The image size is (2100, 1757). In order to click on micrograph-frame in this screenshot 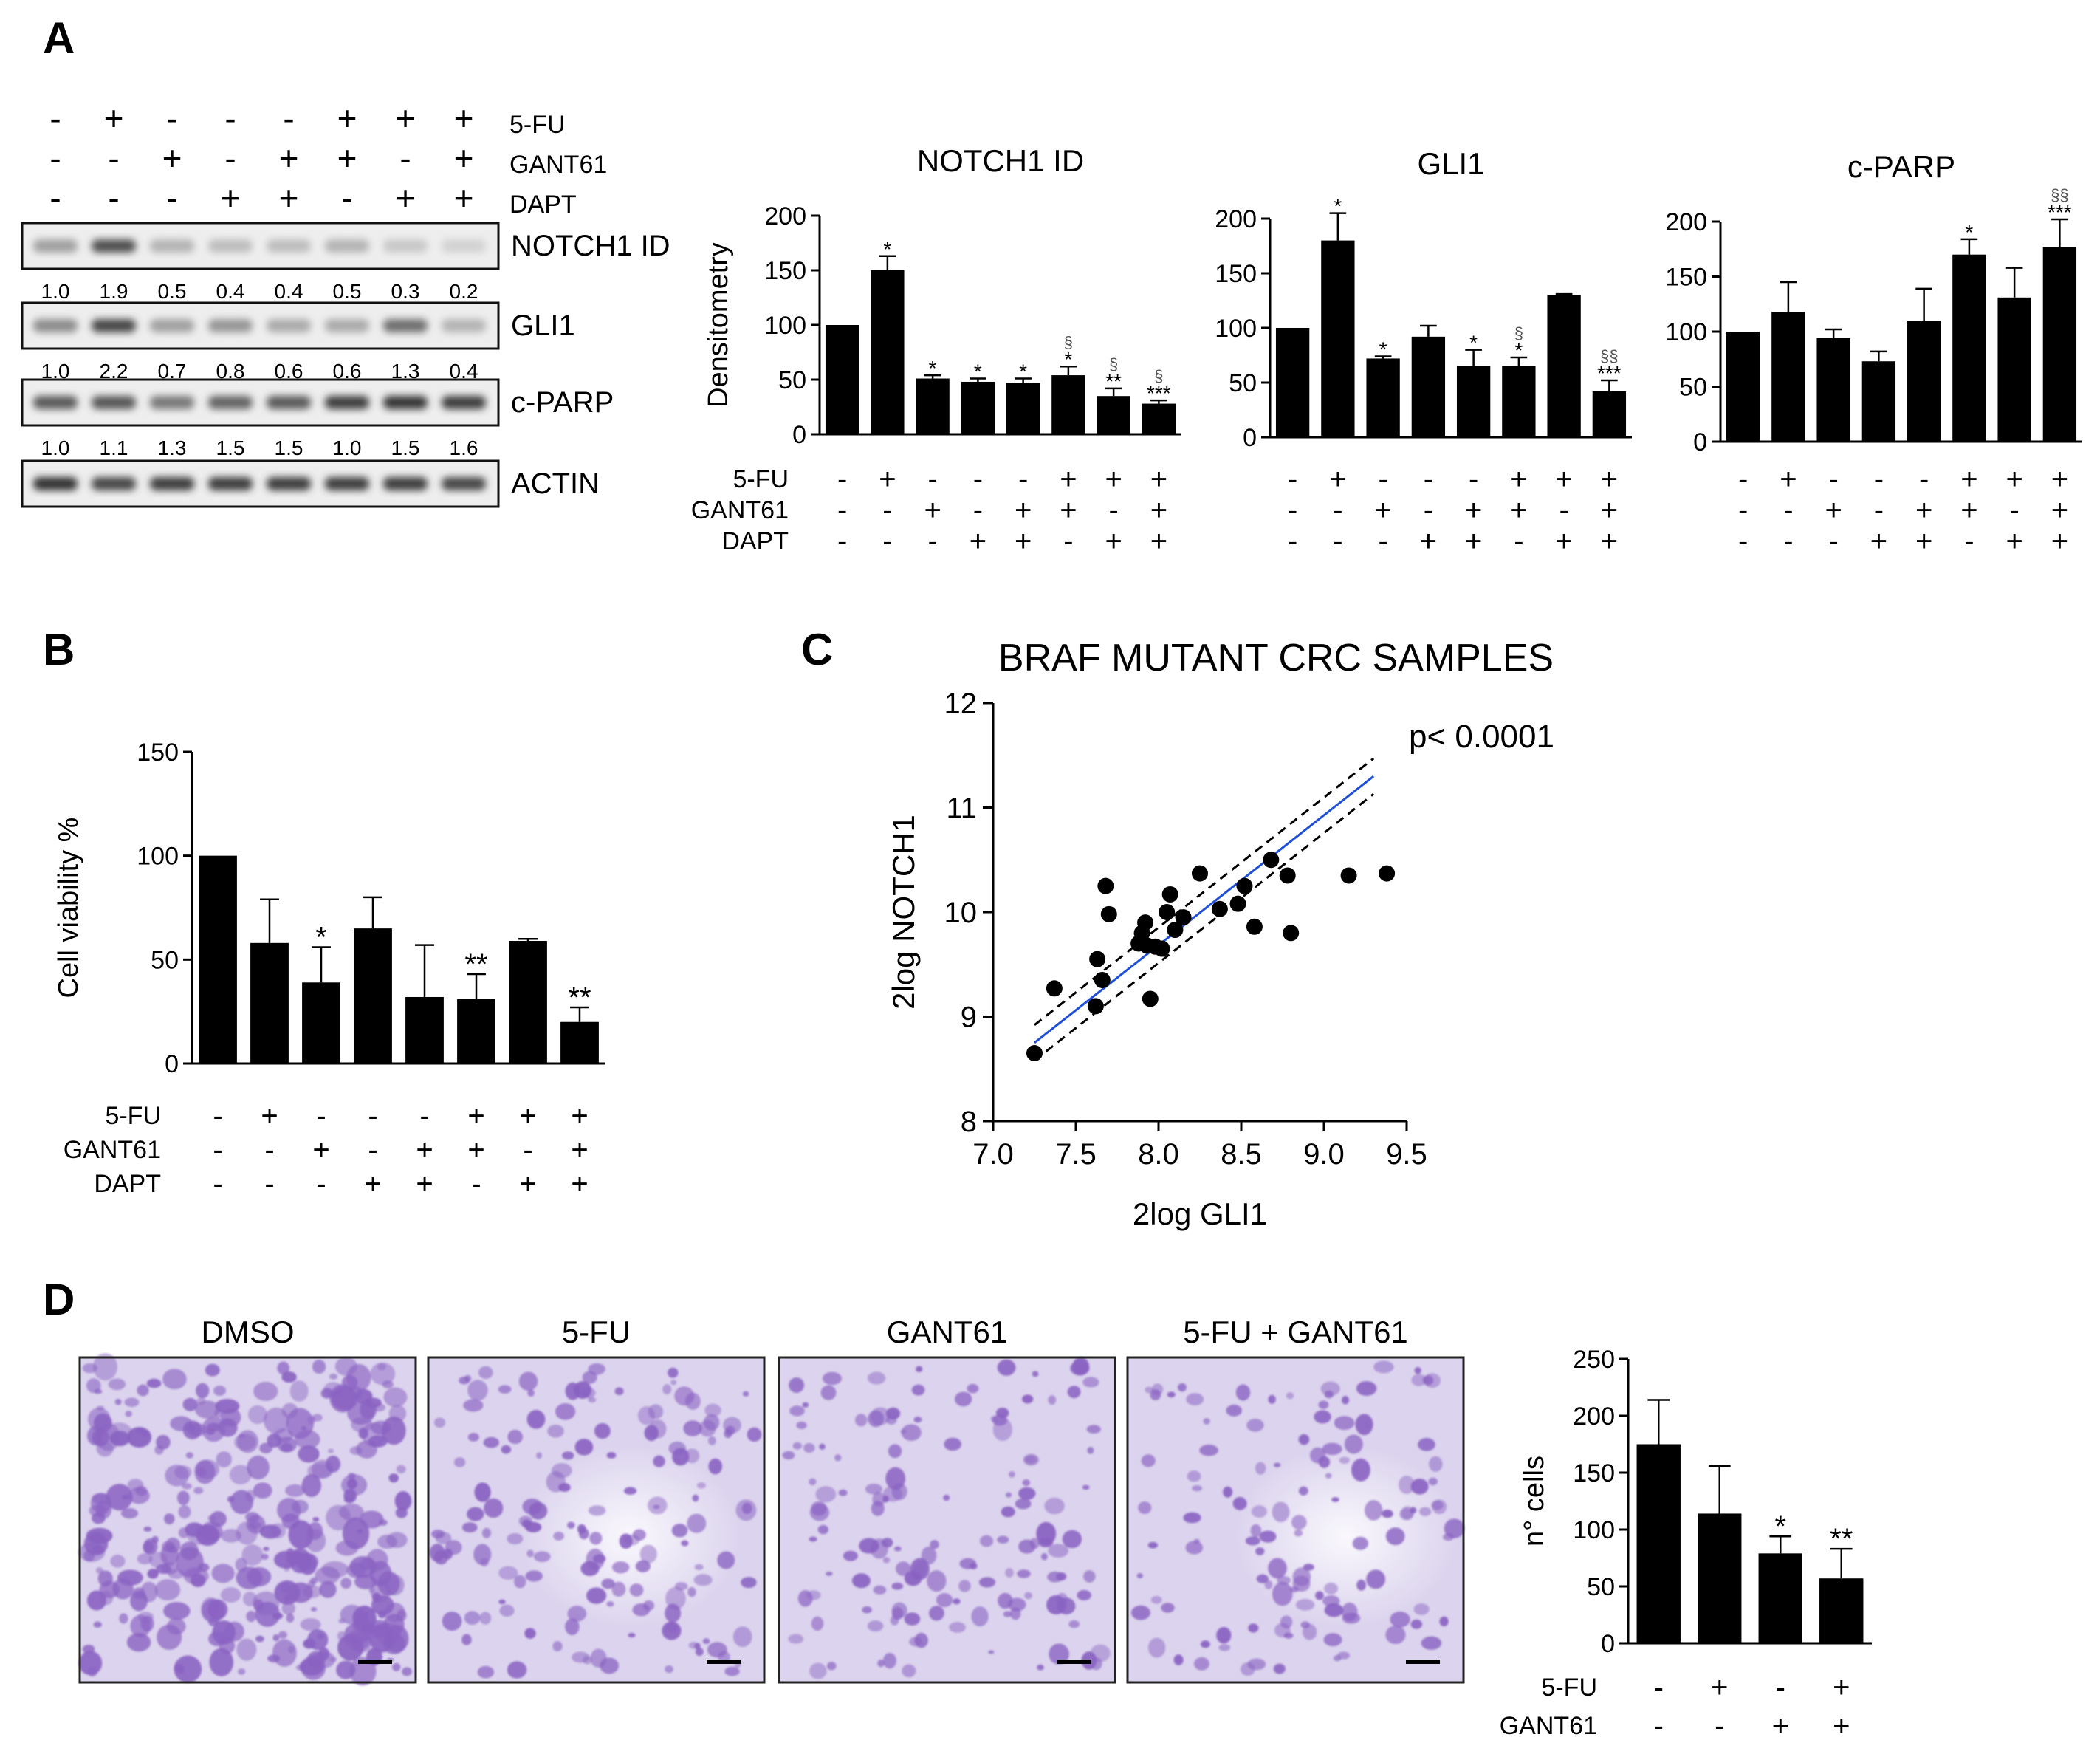, I will do `click(947, 1520)`.